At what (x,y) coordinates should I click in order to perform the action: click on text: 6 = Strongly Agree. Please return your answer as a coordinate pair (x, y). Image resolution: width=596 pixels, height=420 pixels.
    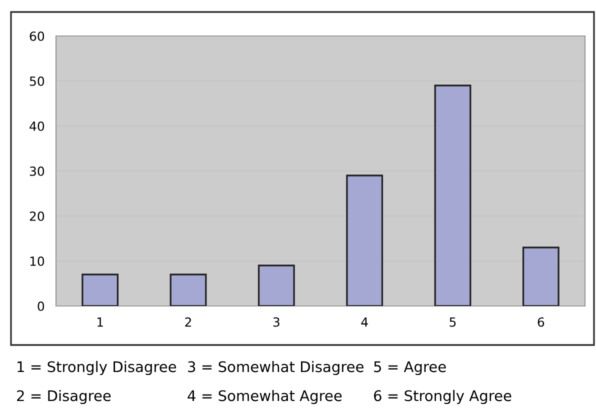
    Looking at the image, I should click on (443, 397).